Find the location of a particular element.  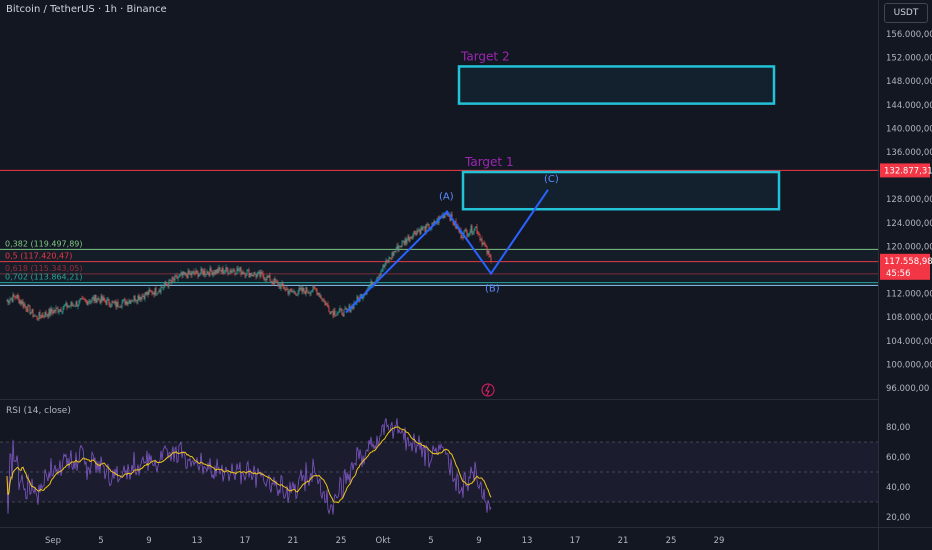

time-tick-label: 29 is located at coordinates (719, 541).